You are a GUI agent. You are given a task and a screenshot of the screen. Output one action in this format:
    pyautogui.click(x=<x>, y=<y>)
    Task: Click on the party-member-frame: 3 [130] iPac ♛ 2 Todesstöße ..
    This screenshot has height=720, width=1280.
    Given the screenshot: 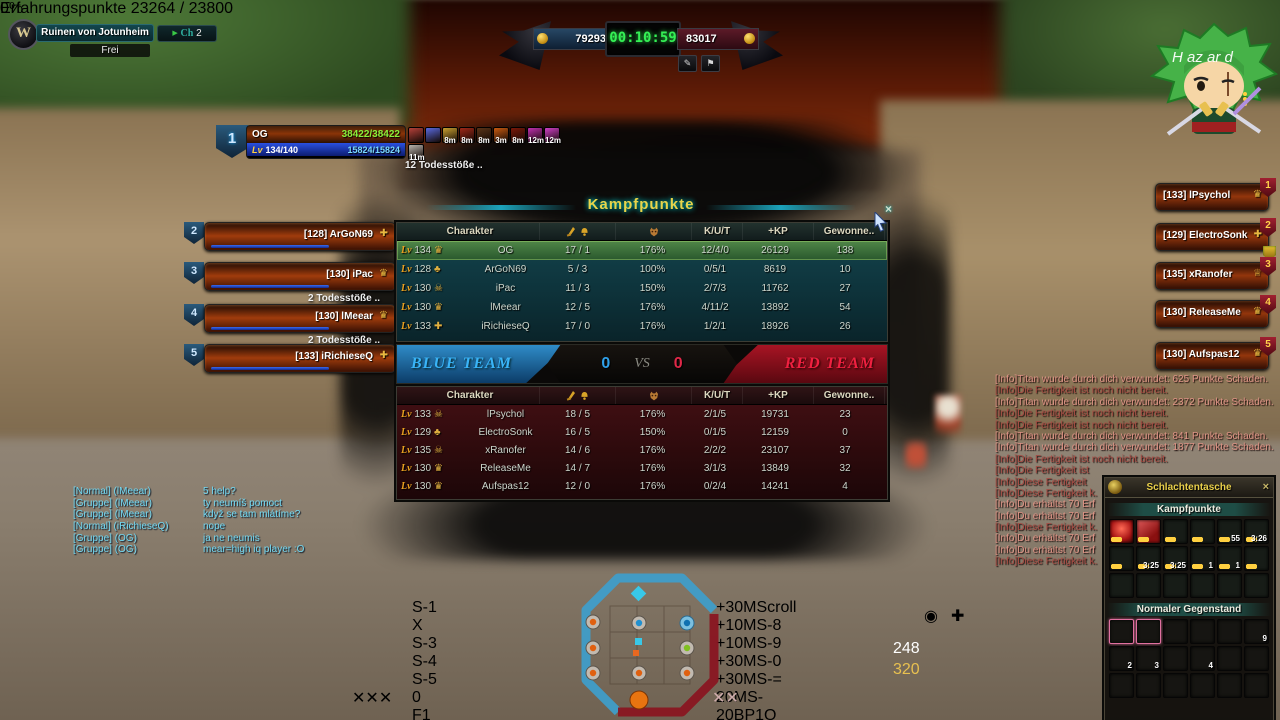 What is the action you would take?
    pyautogui.click(x=384, y=284)
    